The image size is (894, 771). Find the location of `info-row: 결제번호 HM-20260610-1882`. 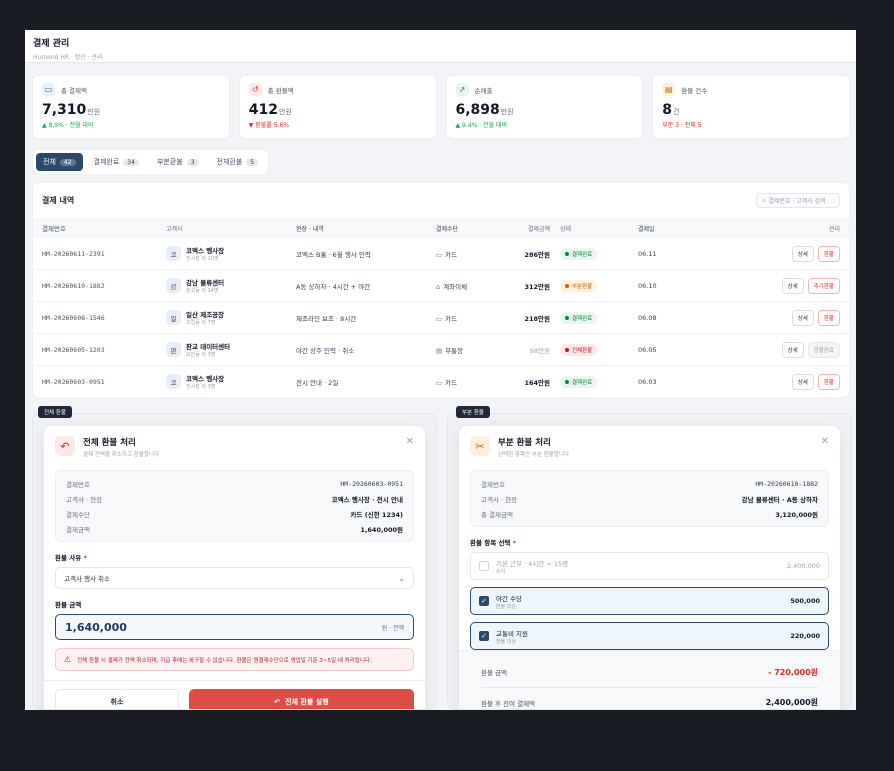

info-row: 결제번호 HM-20260610-1882 is located at coordinates (649, 483).